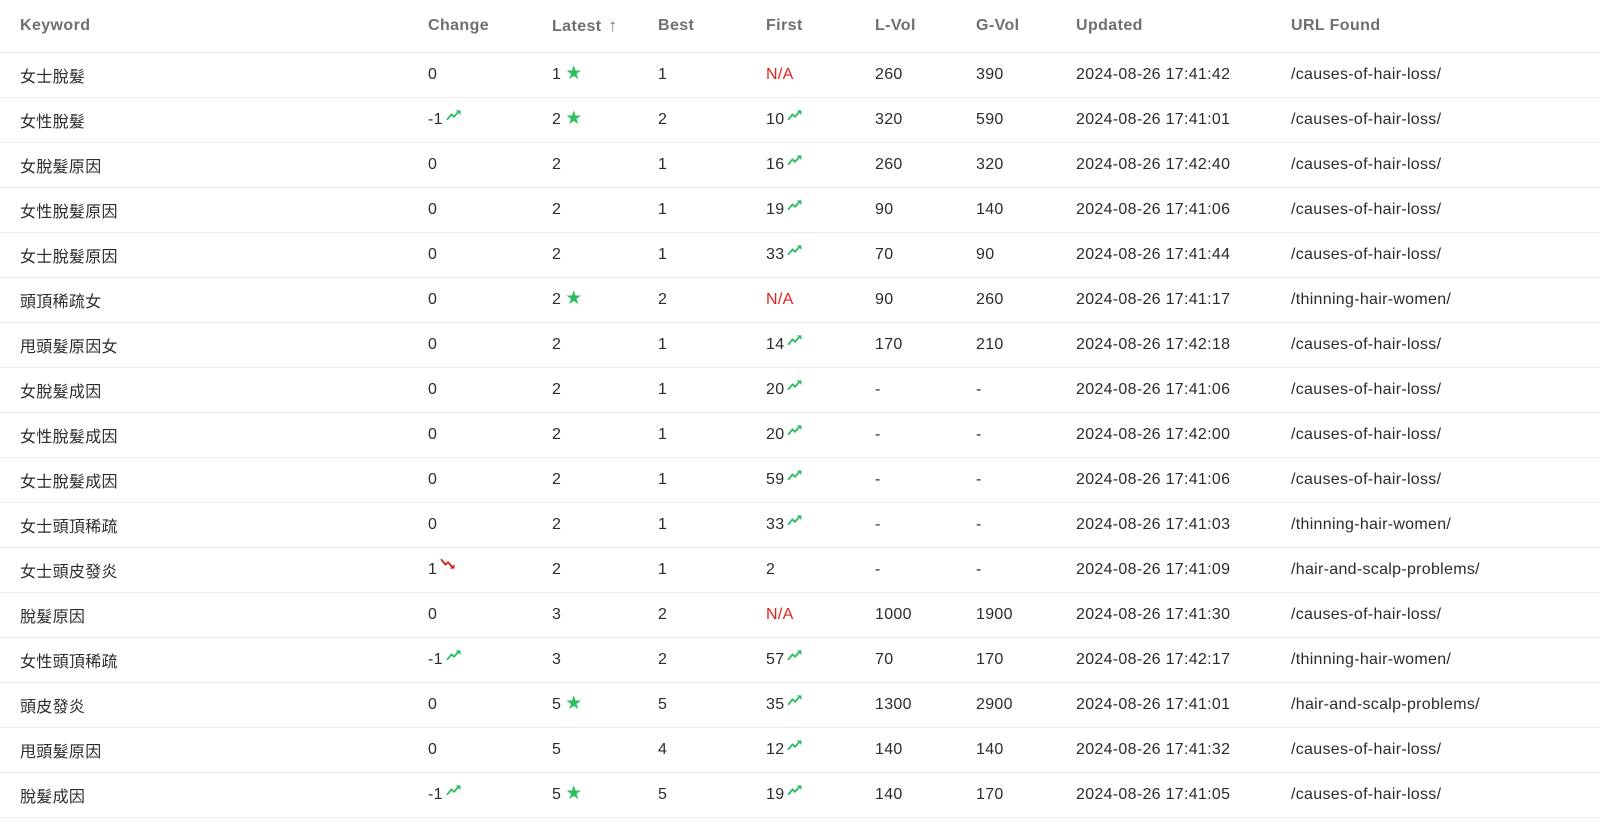 This screenshot has width=1600, height=838. I want to click on keyword-text: 脫髮原因, so click(53, 617).